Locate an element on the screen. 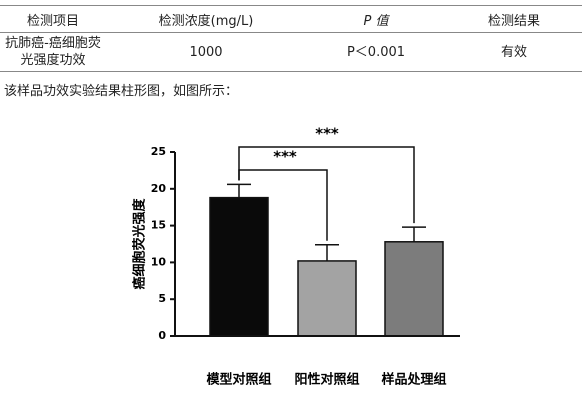 This screenshot has width=582, height=411. caption: 该样品功效实验结果柱形图，如图所示： is located at coordinates (121, 91).